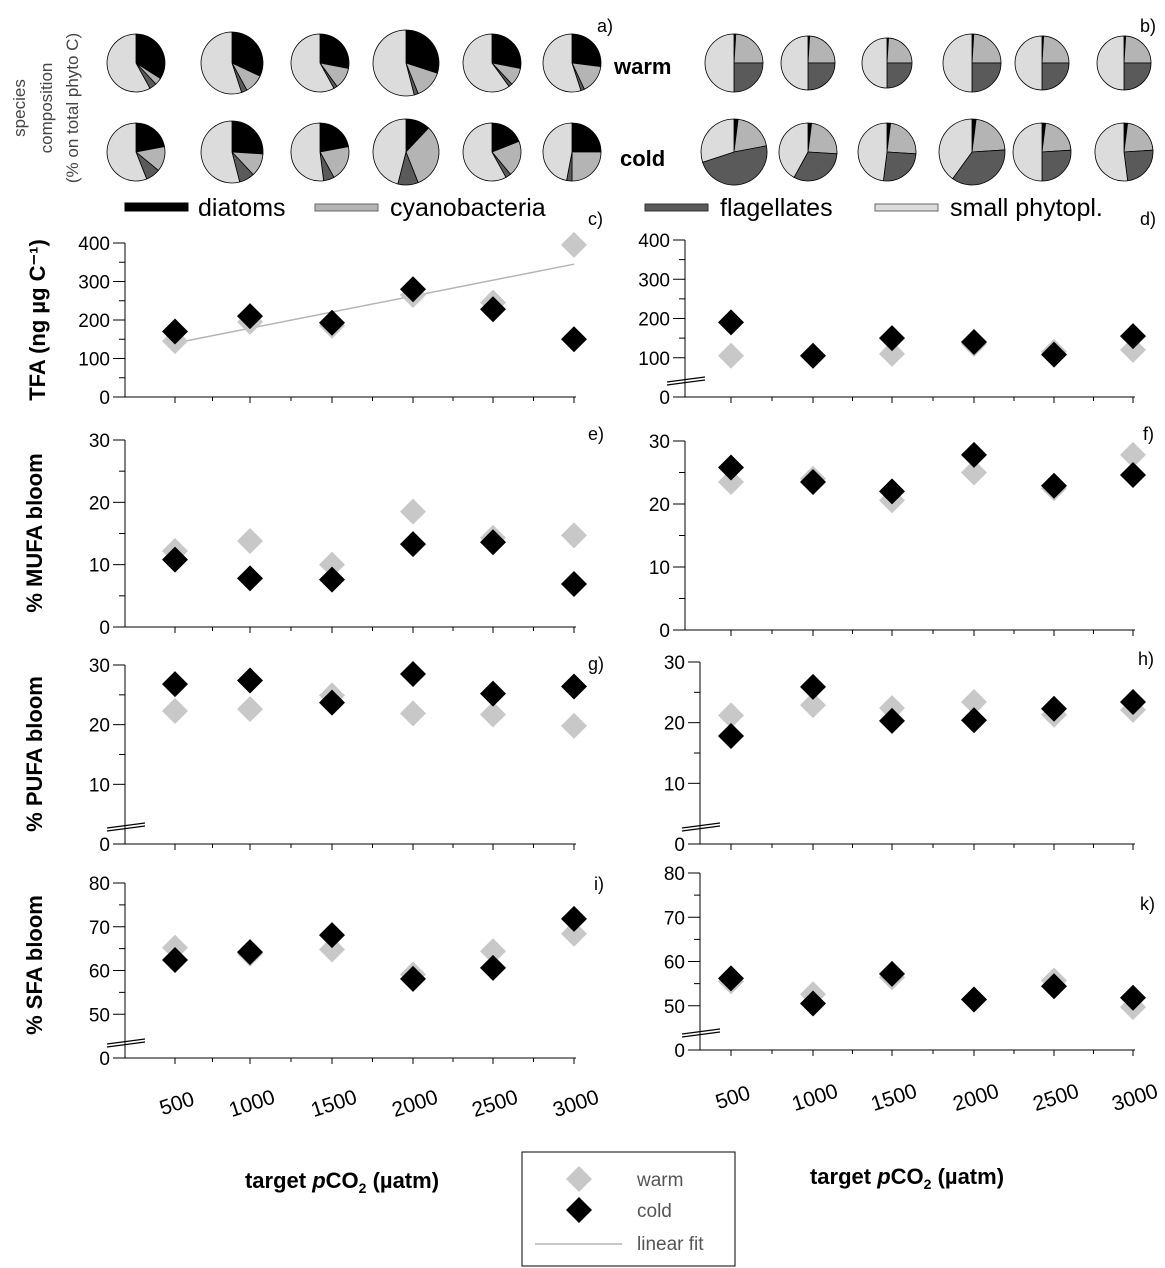  I want to click on panel-tag: h), so click(1146, 659).